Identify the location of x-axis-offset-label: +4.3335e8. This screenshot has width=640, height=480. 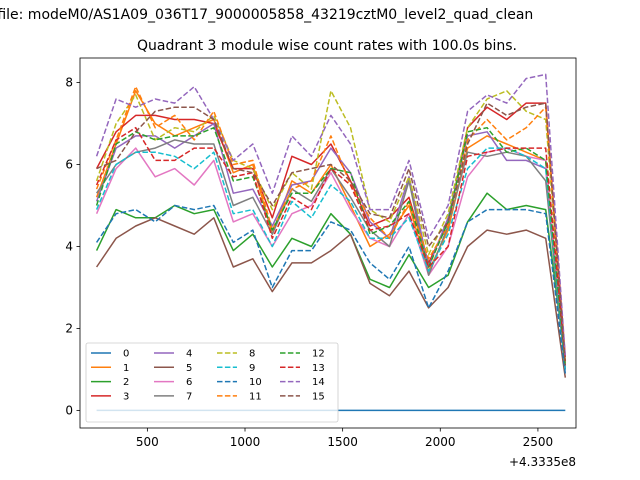
(542, 462).